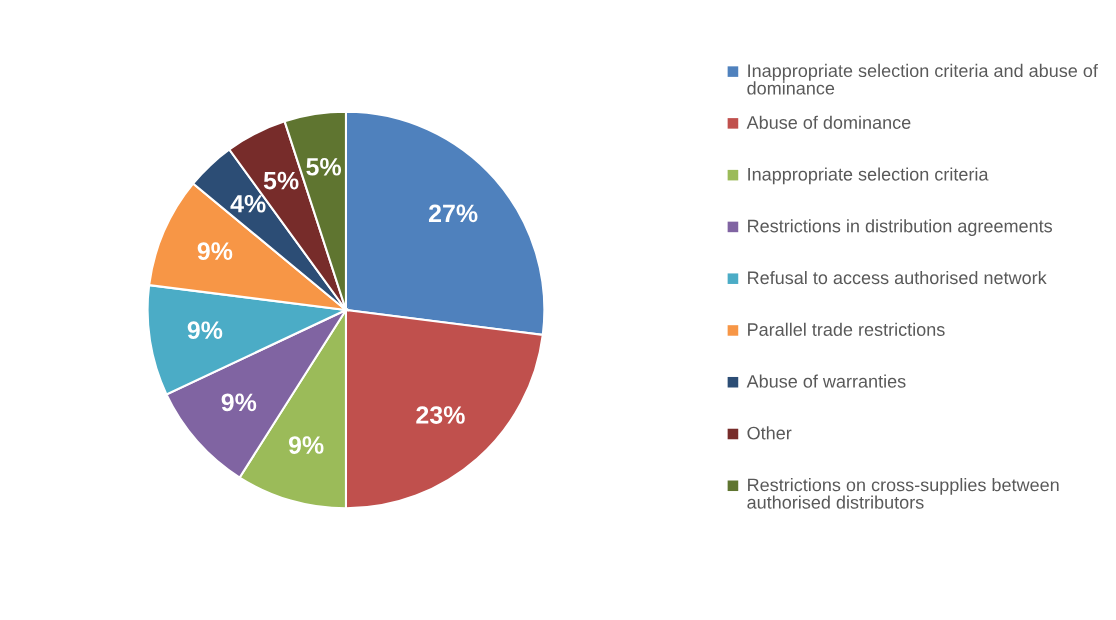  Describe the element at coordinates (828, 122) in the screenshot. I see `legend-label: Abuse of dominance` at that location.